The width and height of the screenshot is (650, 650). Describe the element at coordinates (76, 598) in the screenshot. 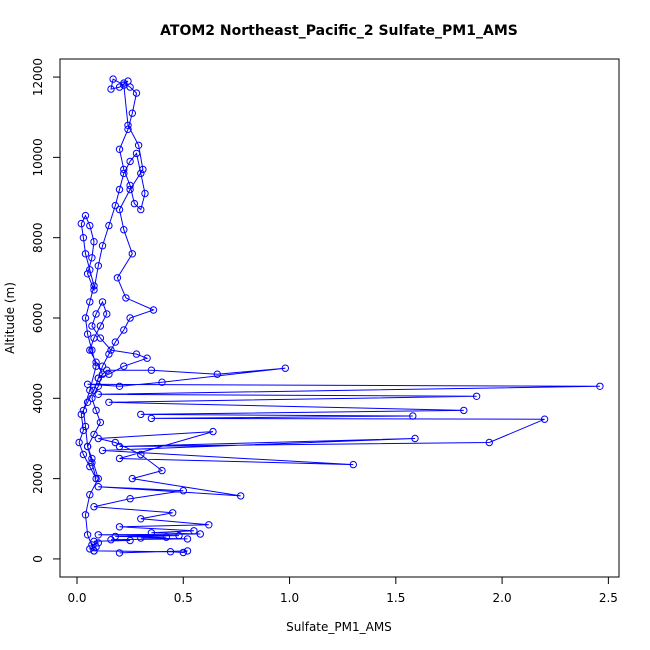

I see `x-tick-label: 0.0` at that location.